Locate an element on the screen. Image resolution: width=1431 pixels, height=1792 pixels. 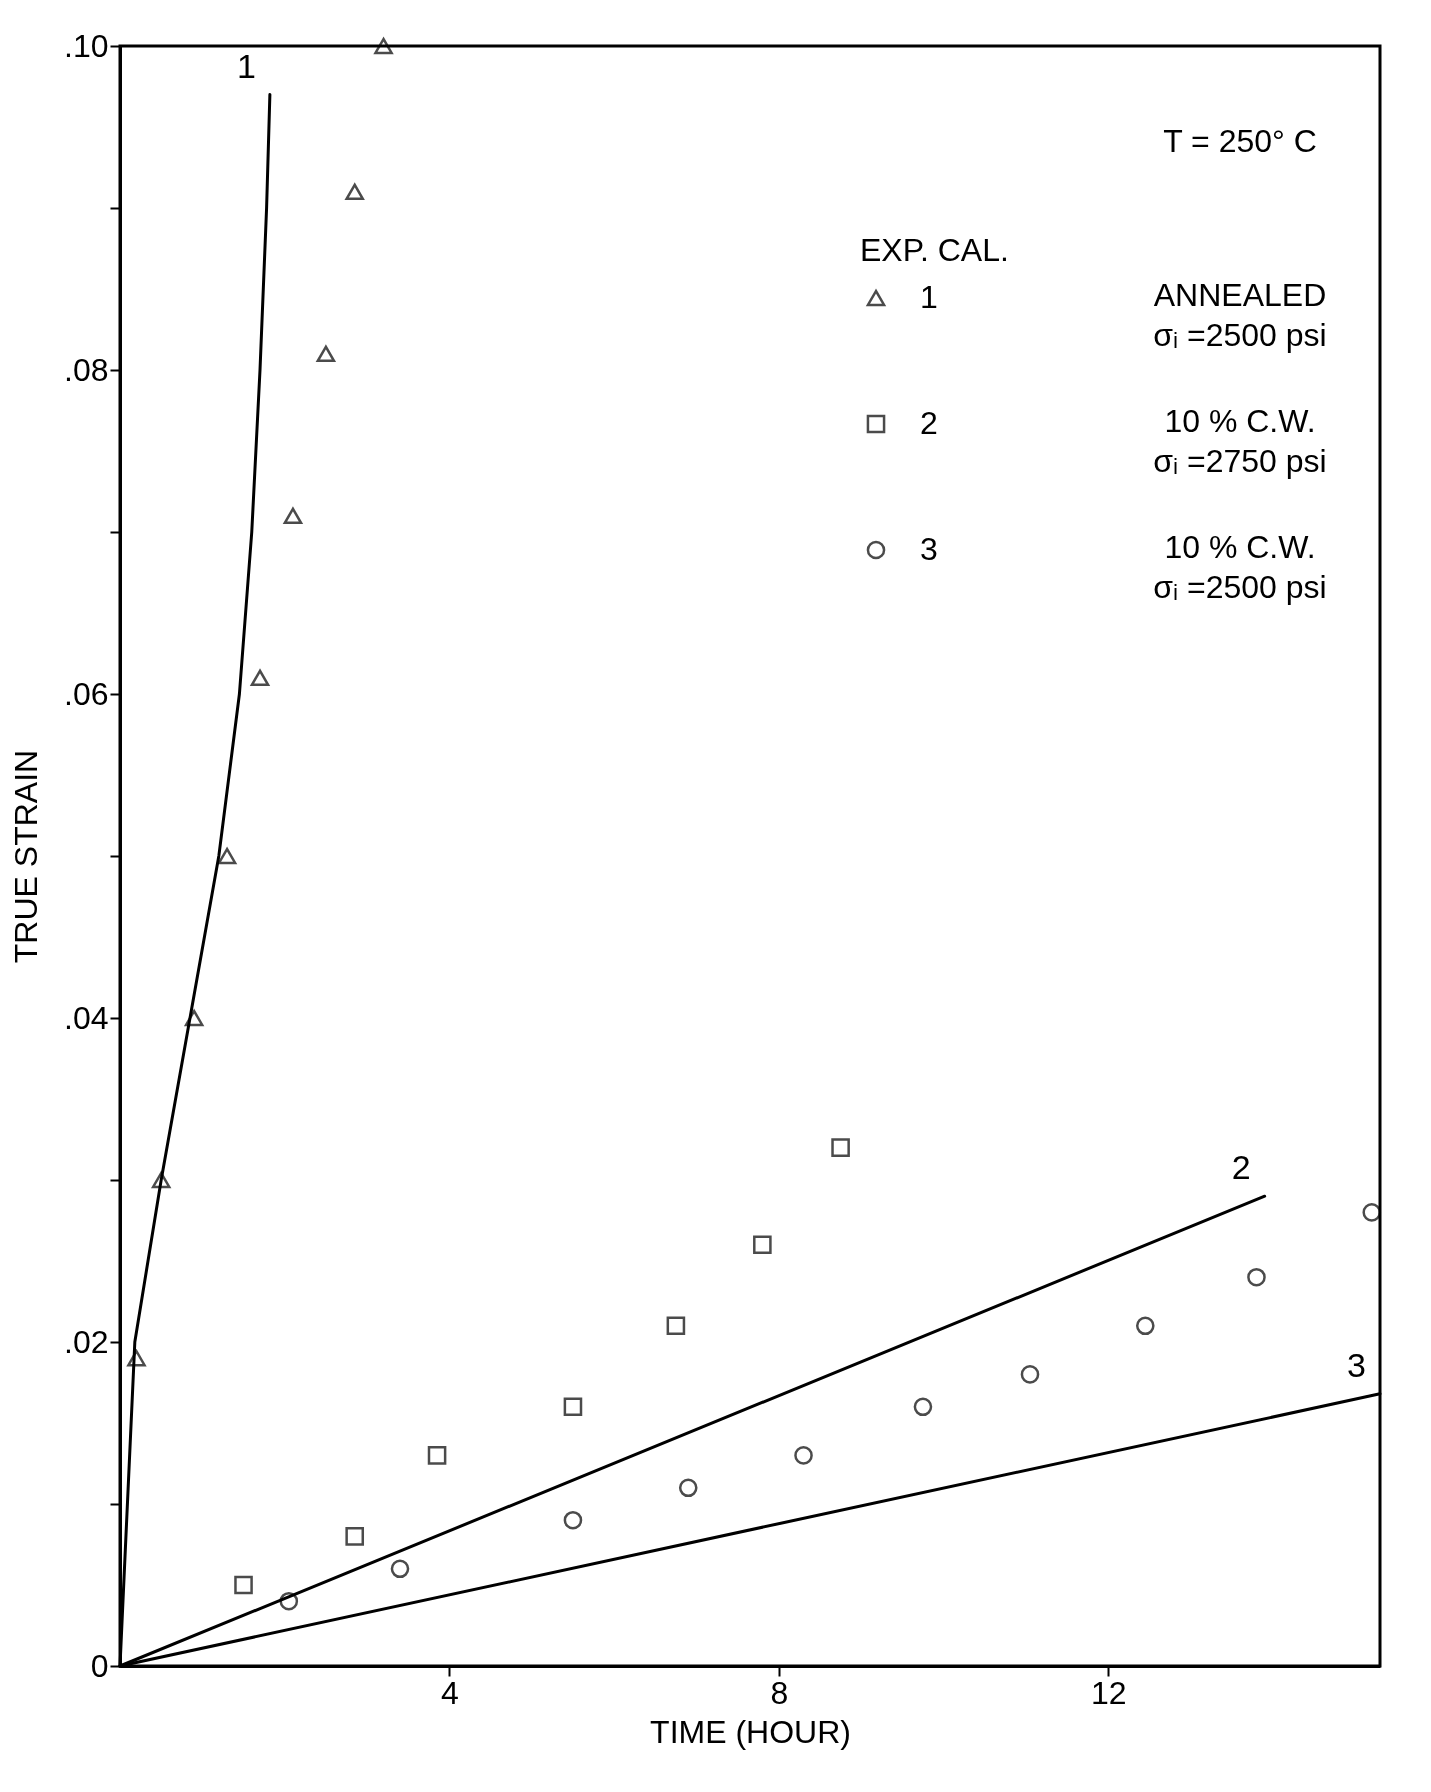
legend-label: 3 is located at coordinates (929, 549).